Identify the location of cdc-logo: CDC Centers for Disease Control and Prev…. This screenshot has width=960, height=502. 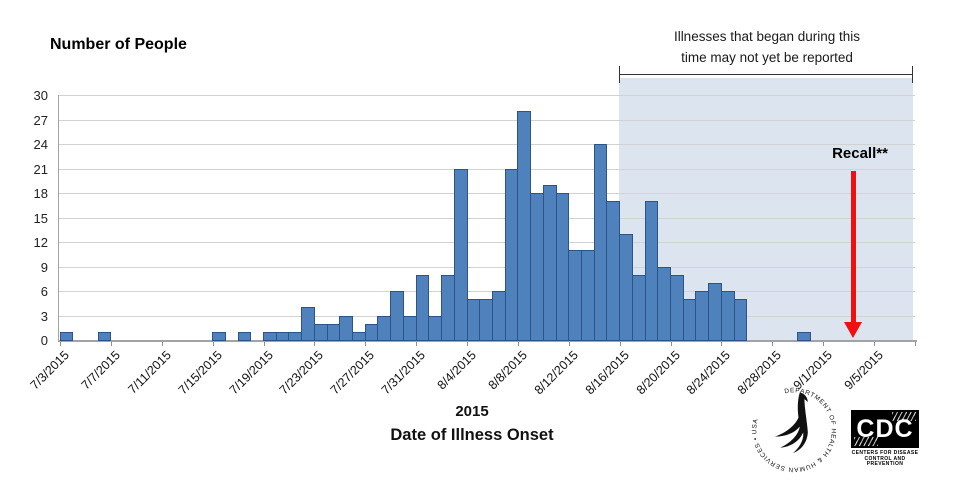
(885, 439).